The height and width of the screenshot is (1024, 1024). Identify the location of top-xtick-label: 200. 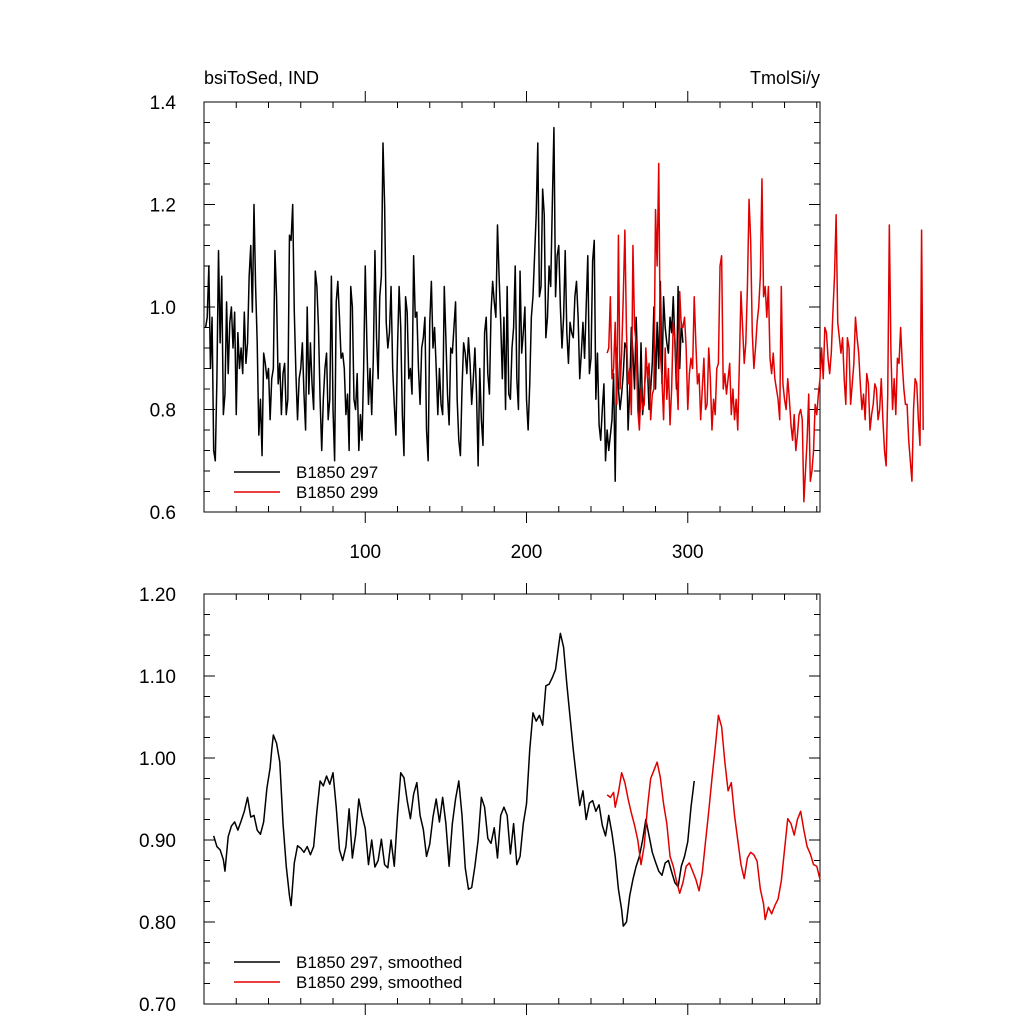
(527, 552).